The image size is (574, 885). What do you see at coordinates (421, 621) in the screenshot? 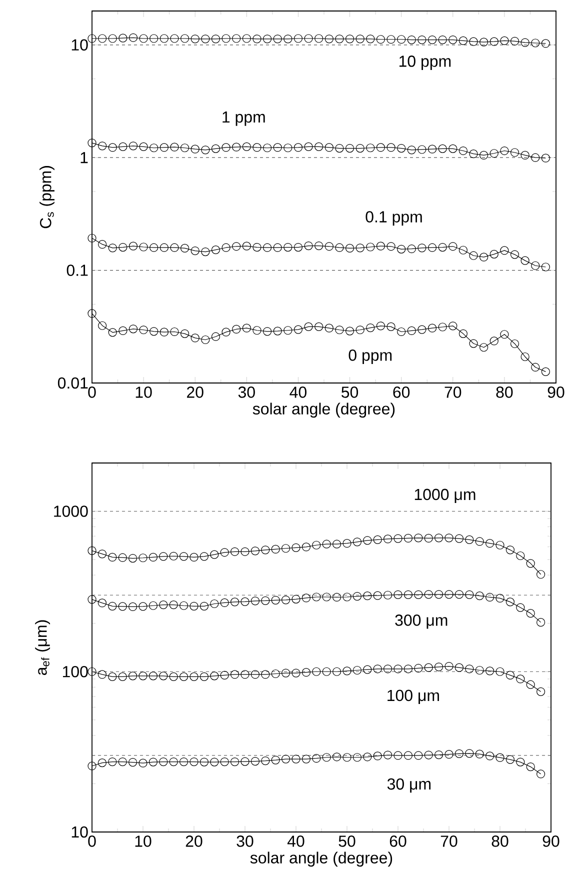
I see `series-label: 300 μm` at bounding box center [421, 621].